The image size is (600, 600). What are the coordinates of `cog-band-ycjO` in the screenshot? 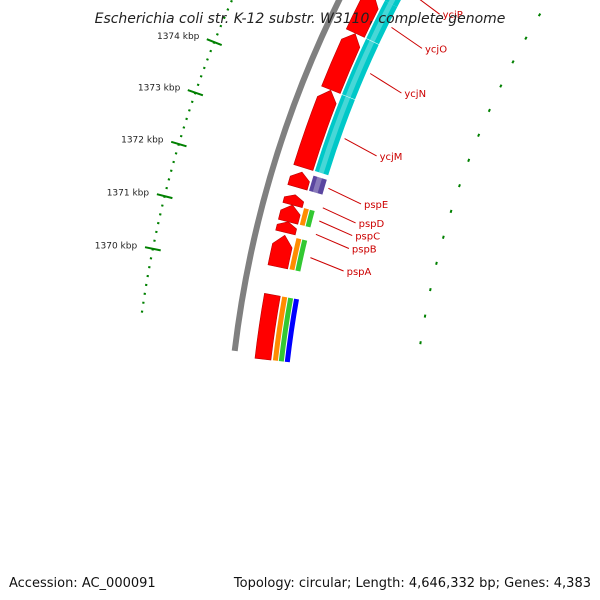 It's located at (382, 22).